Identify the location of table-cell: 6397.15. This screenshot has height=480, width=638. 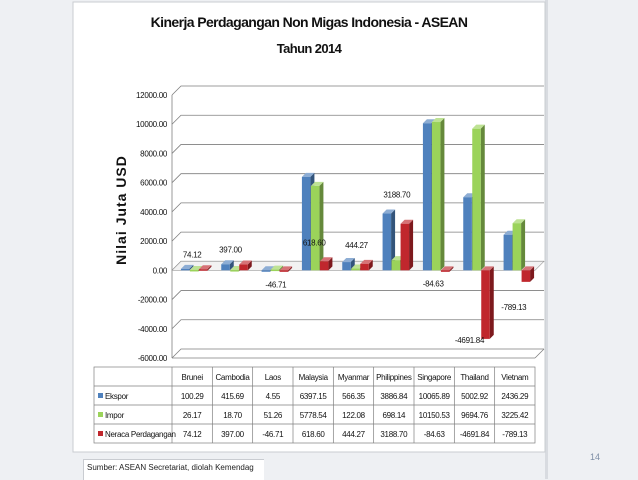
(314, 396).